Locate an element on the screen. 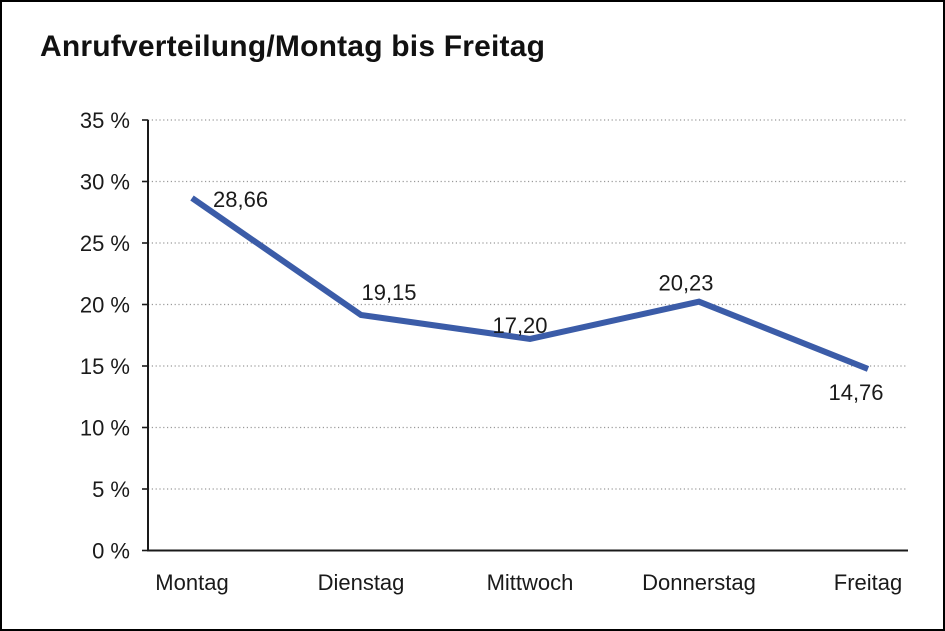  y-axis-label: 5 % is located at coordinates (111, 489).